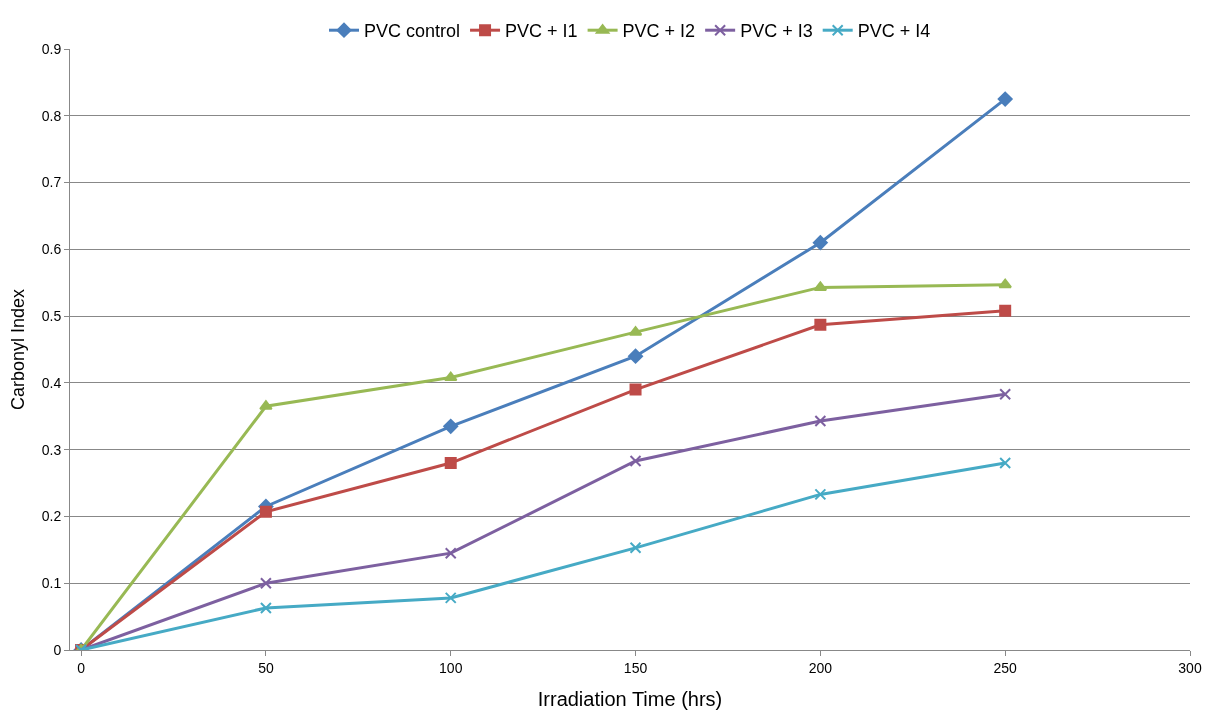 The width and height of the screenshot is (1210, 710). What do you see at coordinates (51, 48) in the screenshot?
I see `y-tick-label: 0.9` at bounding box center [51, 48].